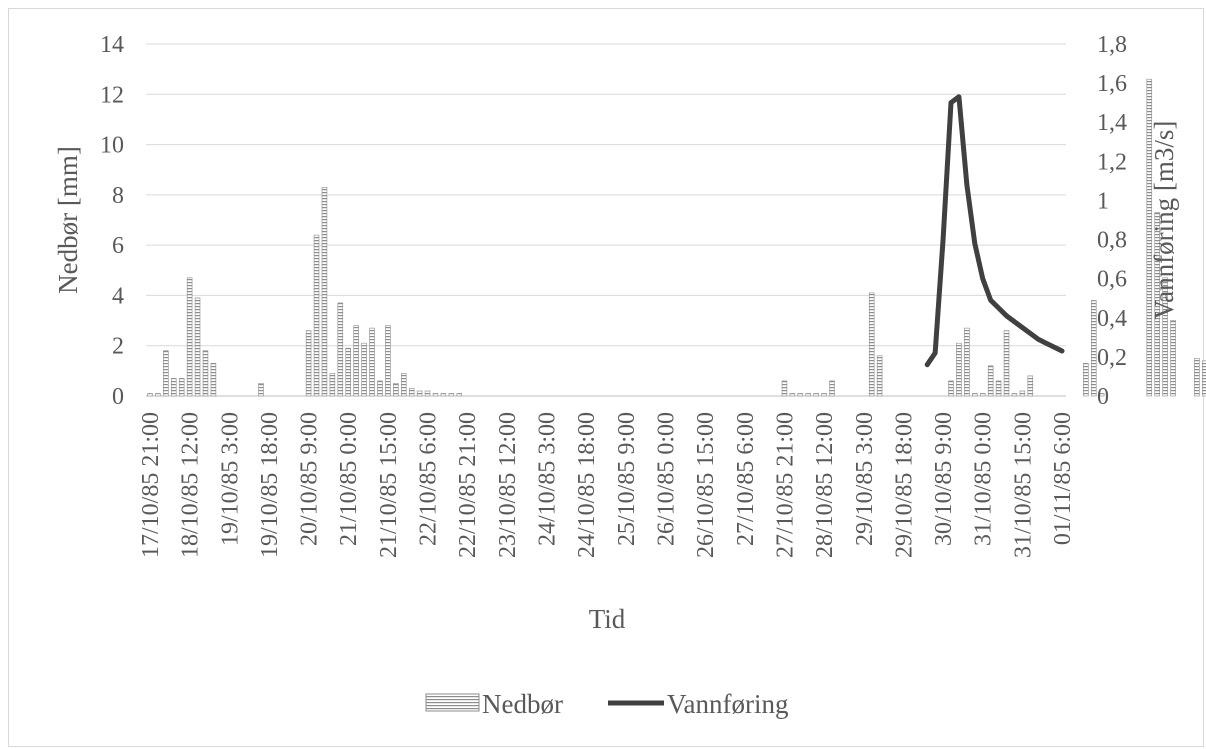 The width and height of the screenshot is (1206, 749). Describe the element at coordinates (706, 485) in the screenshot. I see `x-tick-label: 26/10/85 15:00` at that location.